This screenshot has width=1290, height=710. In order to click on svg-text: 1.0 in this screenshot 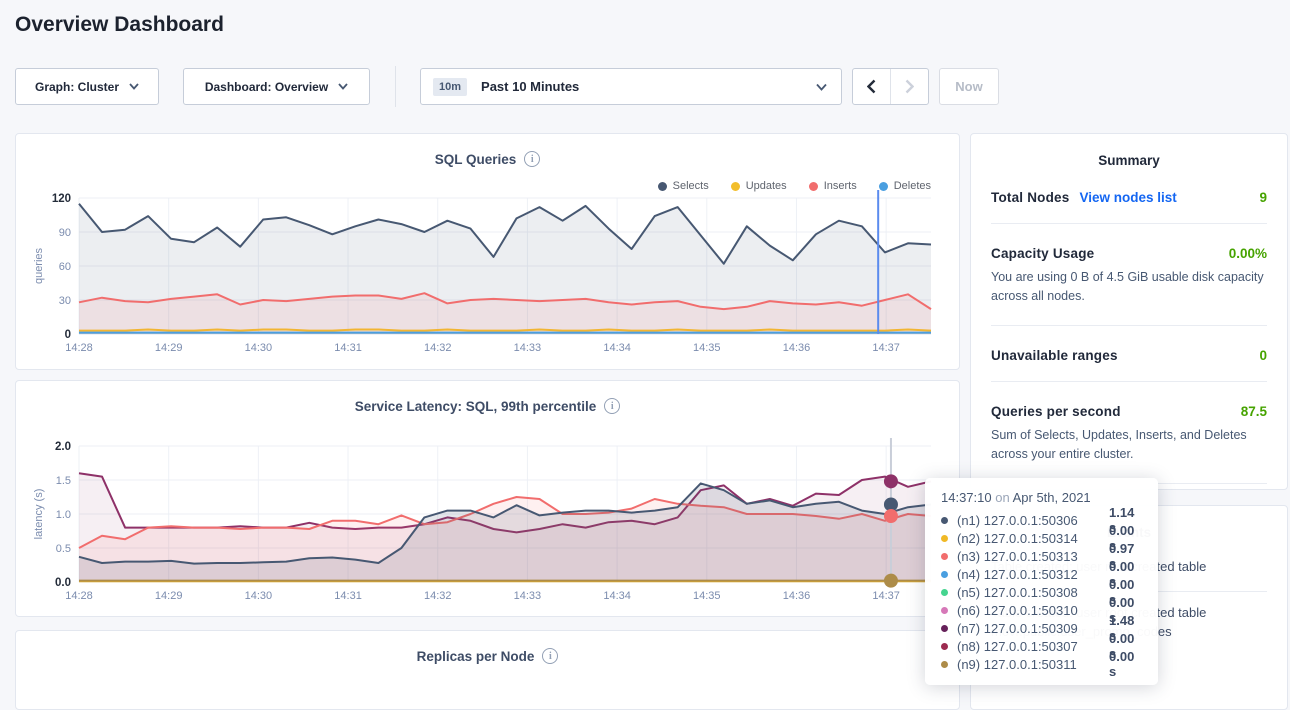, I will do `click(63, 515)`.